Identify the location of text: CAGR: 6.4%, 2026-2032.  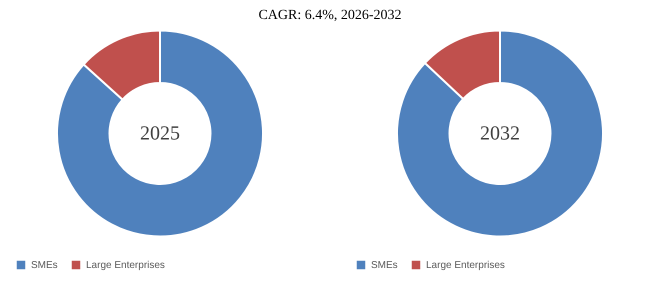
(330, 15).